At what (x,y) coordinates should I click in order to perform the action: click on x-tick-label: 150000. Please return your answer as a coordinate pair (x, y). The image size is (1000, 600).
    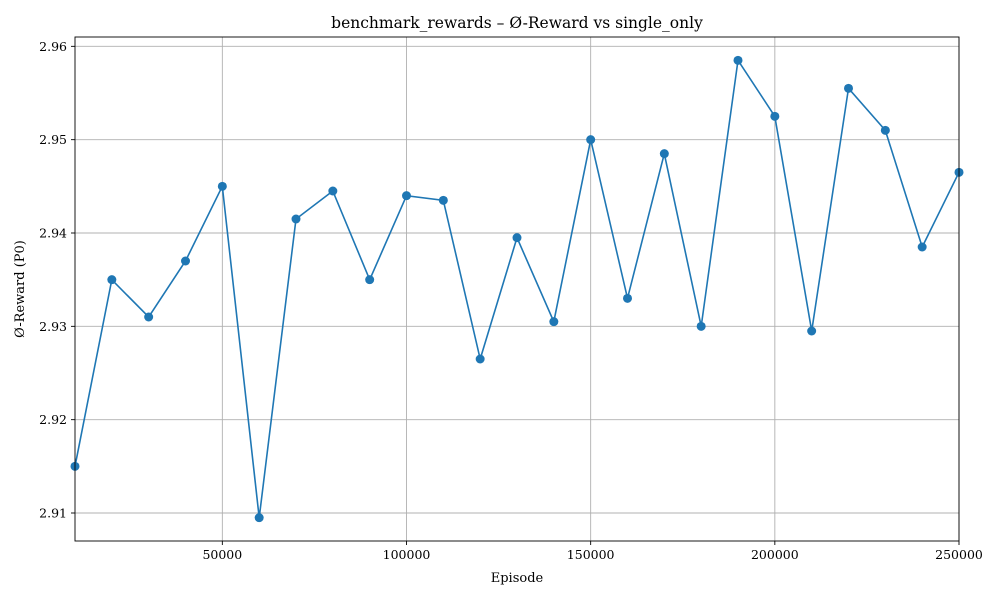
    Looking at the image, I should click on (591, 554).